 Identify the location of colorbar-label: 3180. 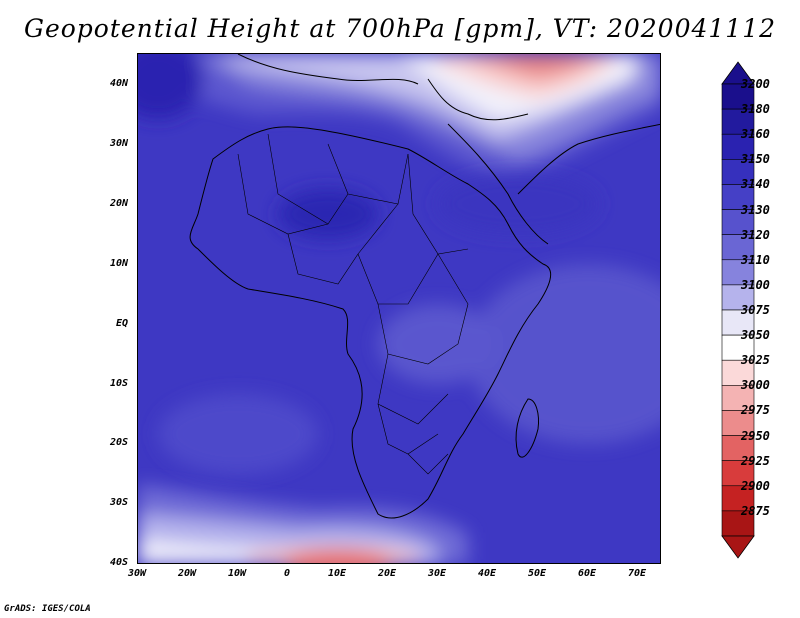
(755, 109).